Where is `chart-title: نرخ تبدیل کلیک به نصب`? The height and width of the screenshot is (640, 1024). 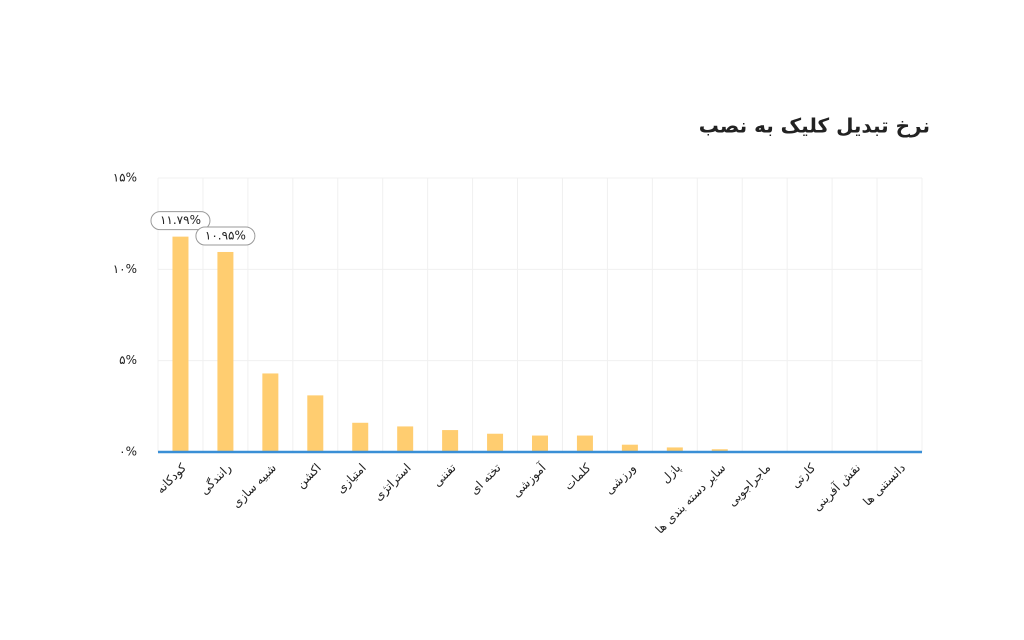 chart-title: نرخ تبدیل کلیک به نصب is located at coordinates (814, 126).